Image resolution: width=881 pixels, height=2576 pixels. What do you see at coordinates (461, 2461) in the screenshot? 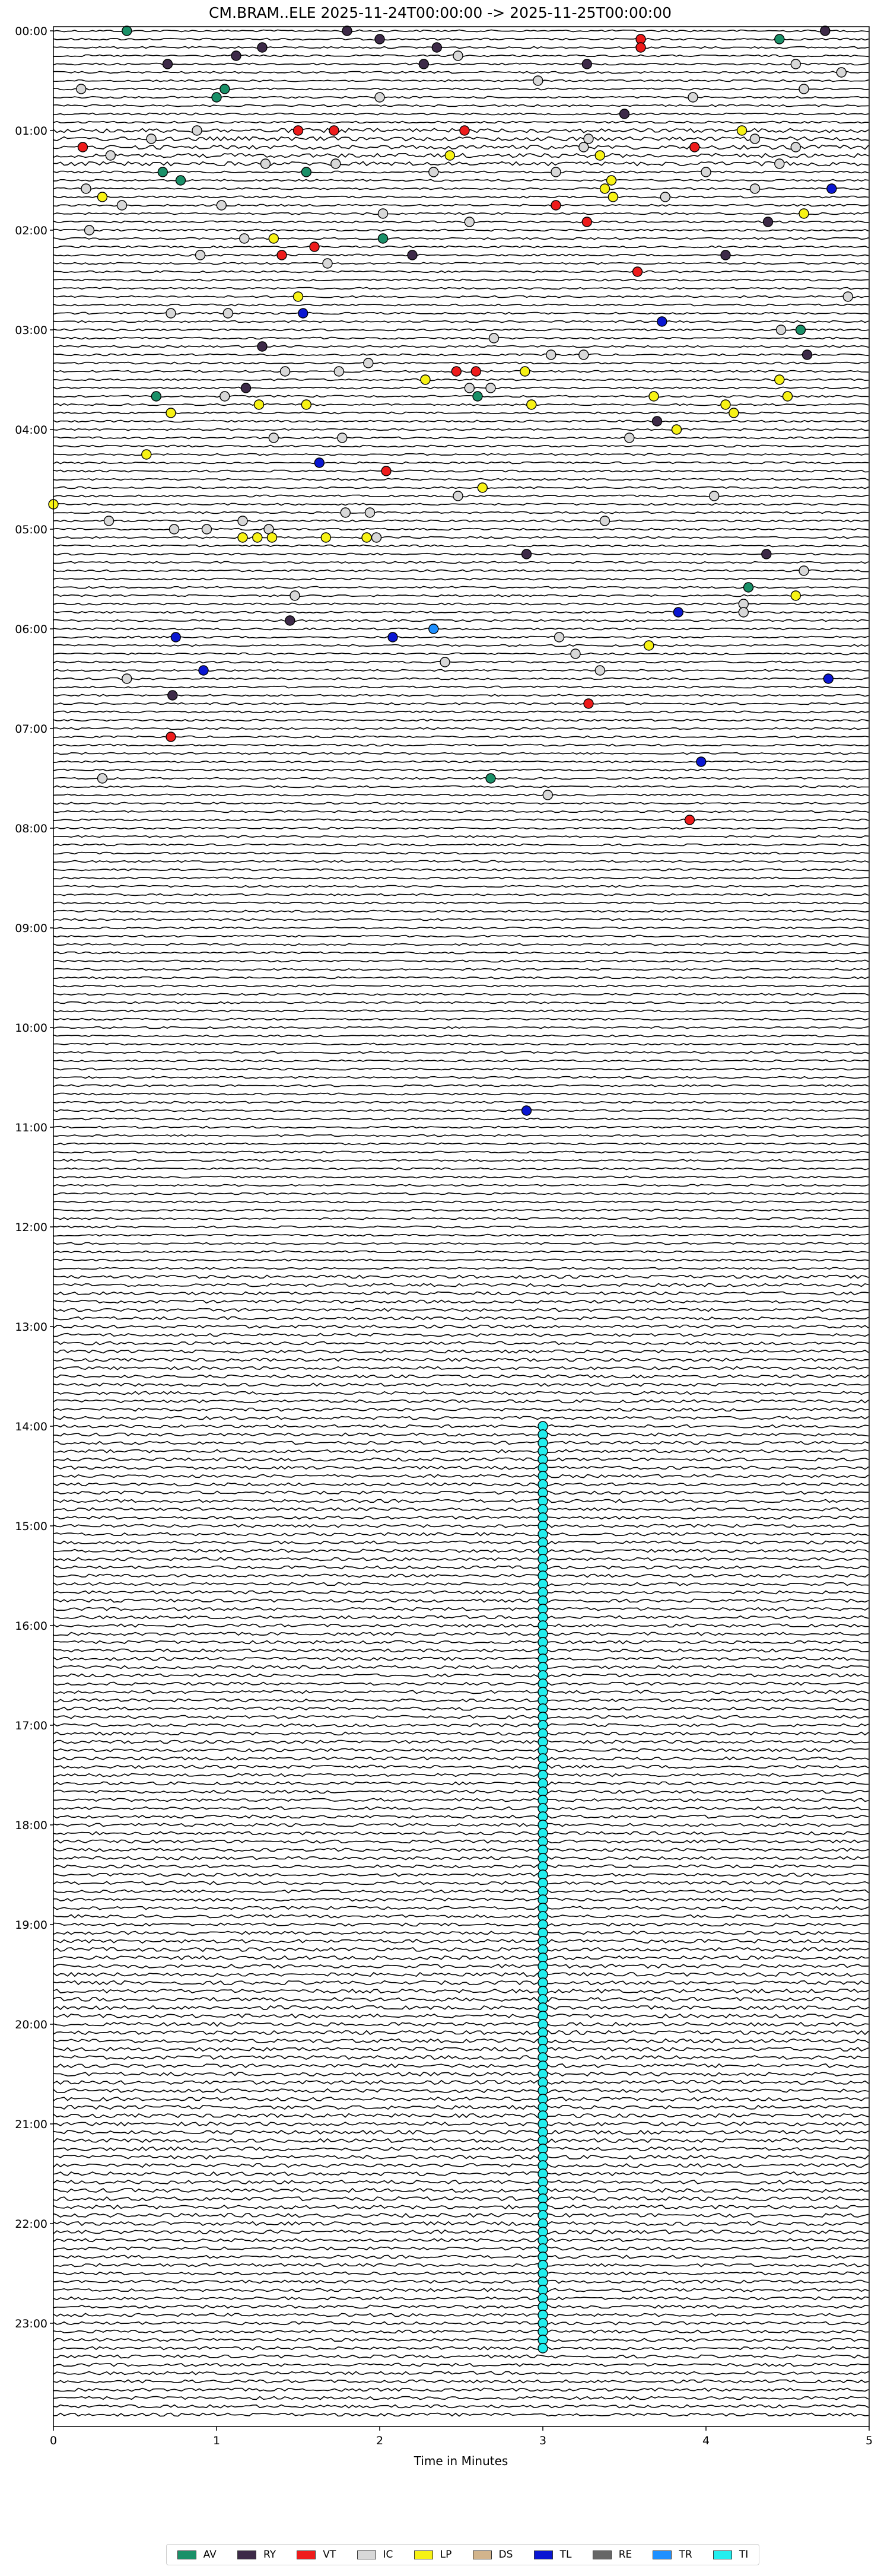
I see `x-axis-label: Time in Minutes` at bounding box center [461, 2461].